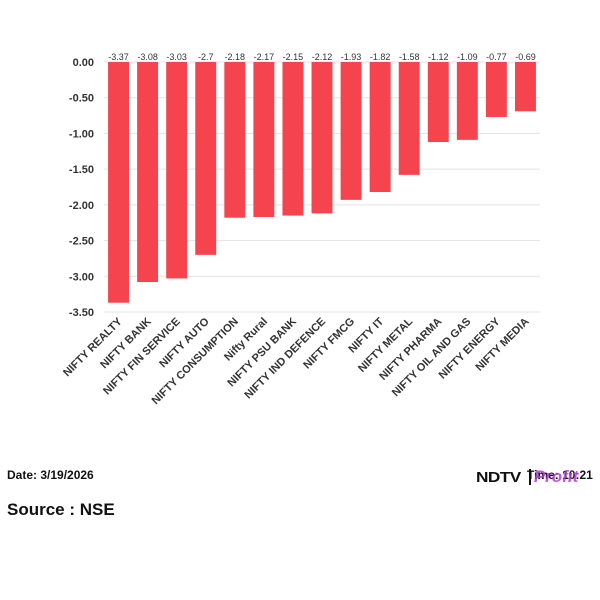 The height and width of the screenshot is (600, 600). I want to click on data-label: -2.17, so click(264, 57).